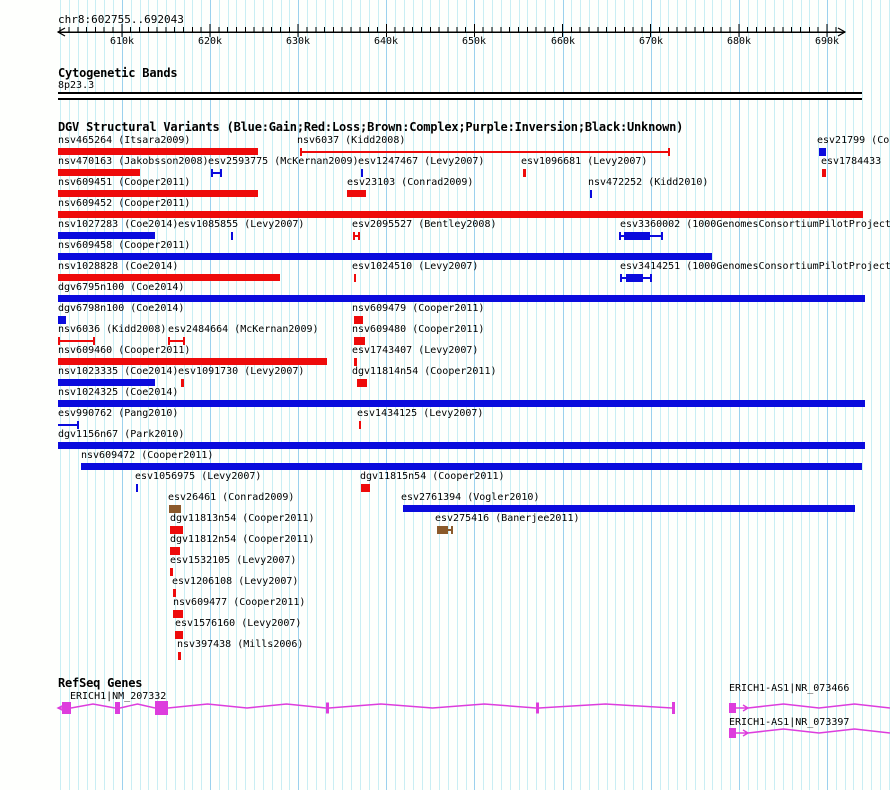  Describe the element at coordinates (243, 329) in the screenshot. I see `variant-label: esv2484664 (McKernan2009)` at that location.